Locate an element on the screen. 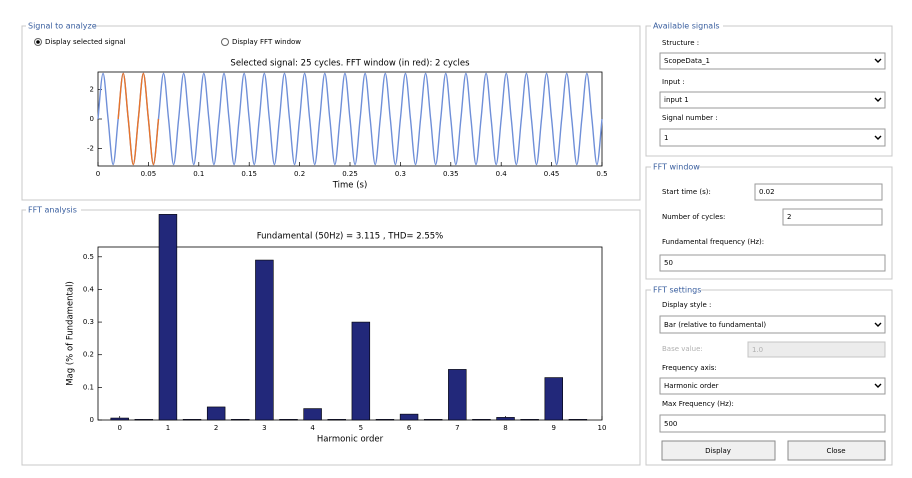 This screenshot has height=478, width=912. x-tick-label: 2 is located at coordinates (216, 428).